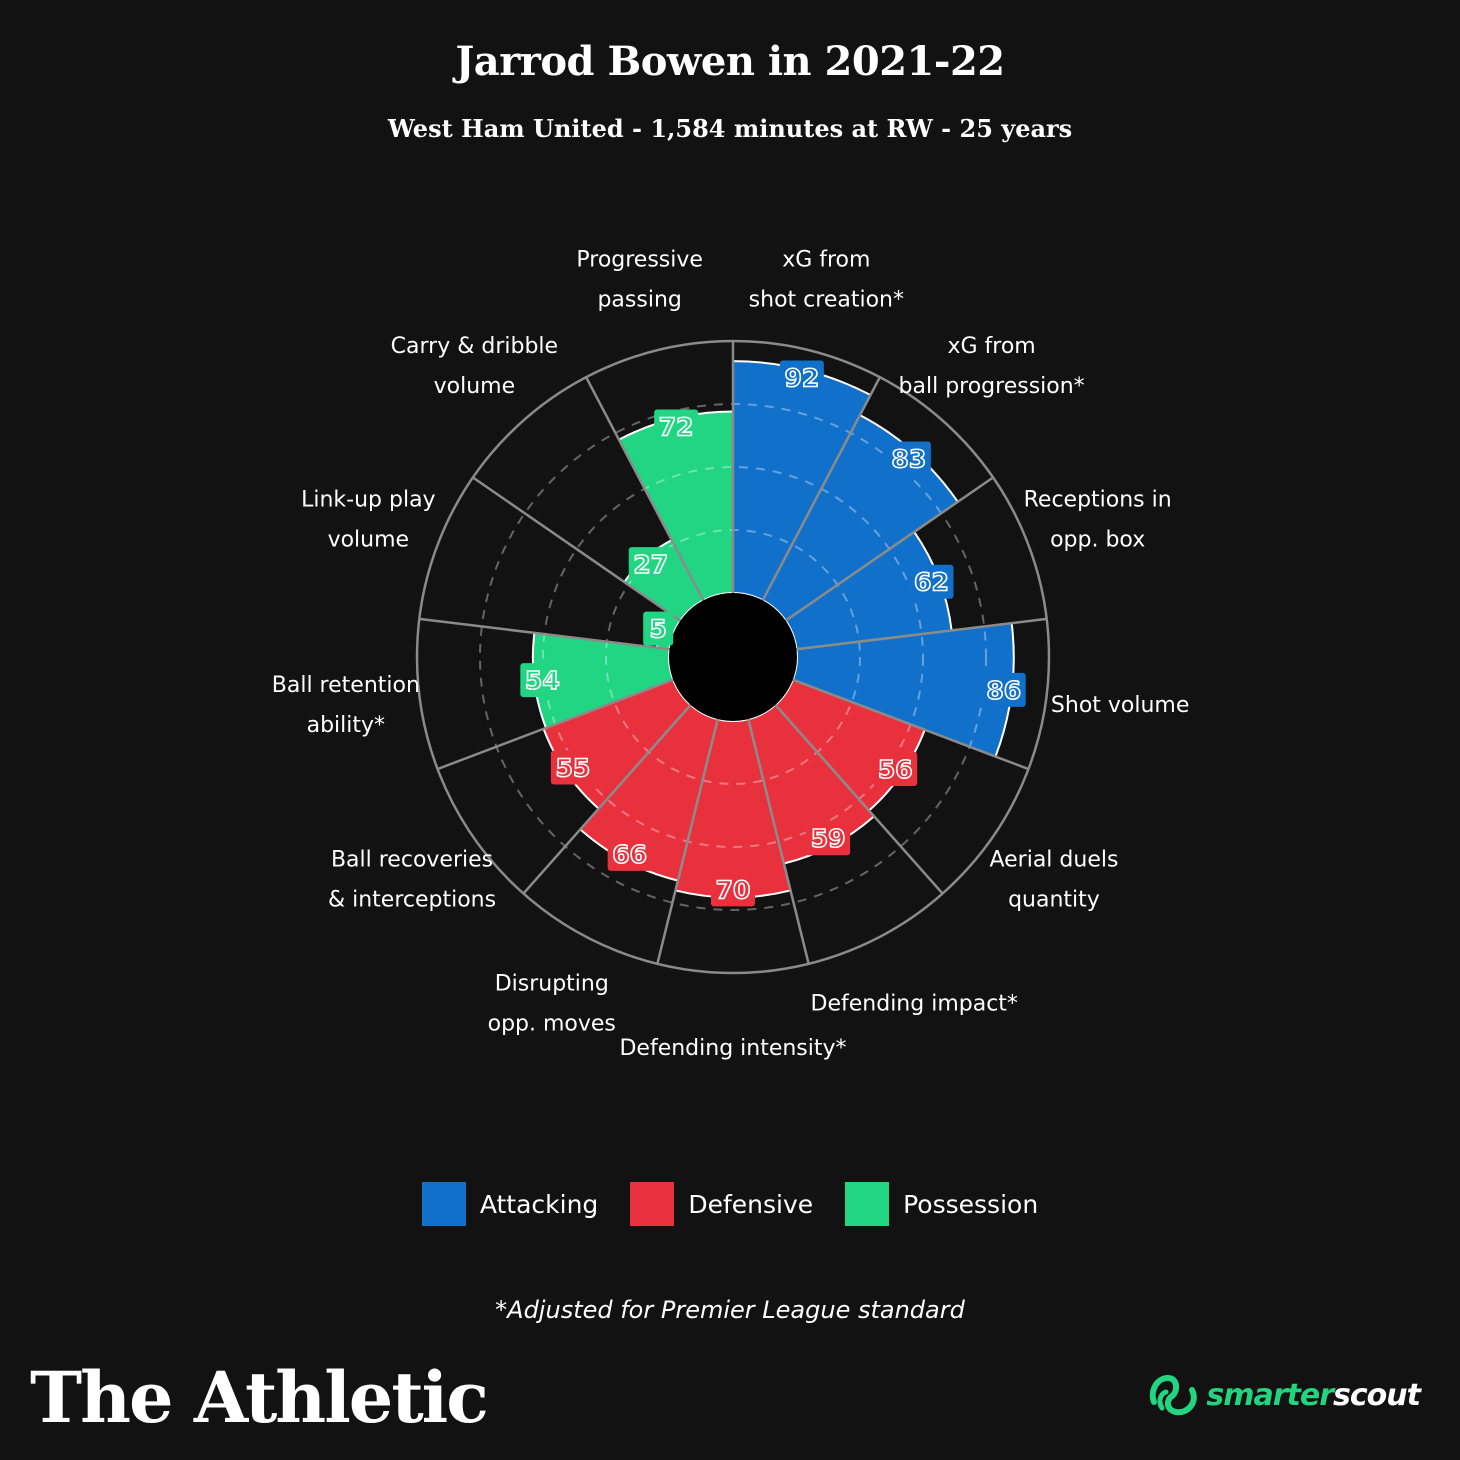 The image size is (1460, 1460). I want to click on category-label-10-line-0: Link-up play, so click(368, 500).